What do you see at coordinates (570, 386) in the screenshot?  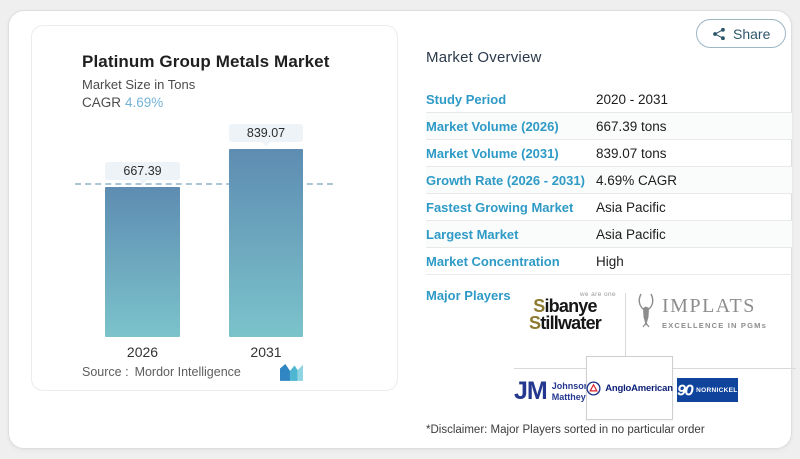 I see `jm-word-line1: Johnson` at bounding box center [570, 386].